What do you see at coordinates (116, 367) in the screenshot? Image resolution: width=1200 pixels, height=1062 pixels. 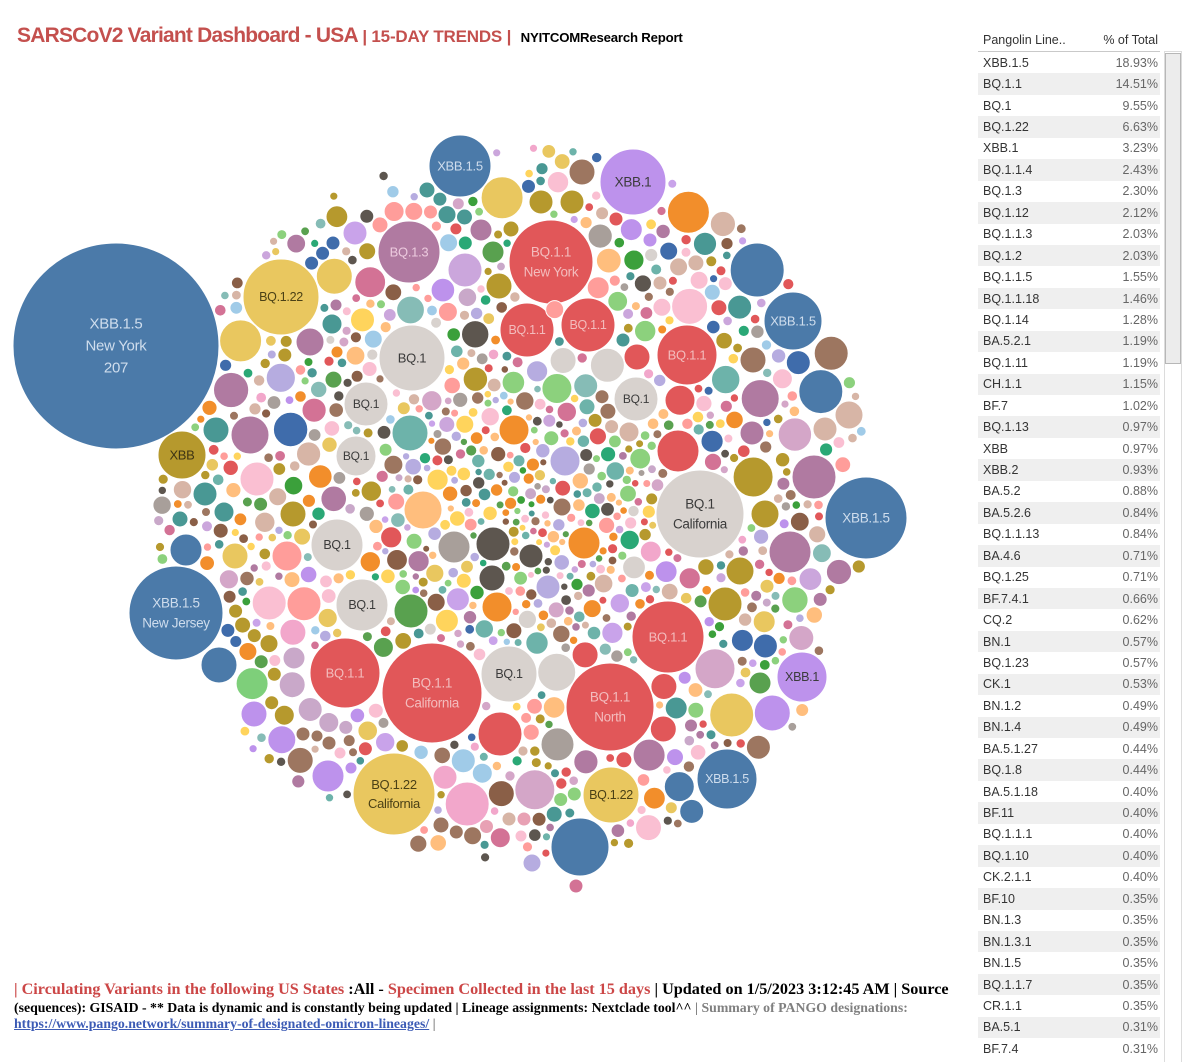 I see `svg-text: 207` at bounding box center [116, 367].